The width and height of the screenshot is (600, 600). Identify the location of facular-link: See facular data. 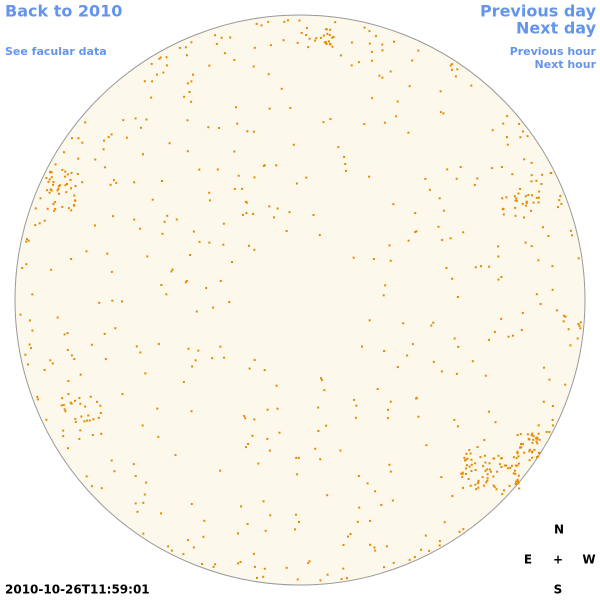
(56, 51).